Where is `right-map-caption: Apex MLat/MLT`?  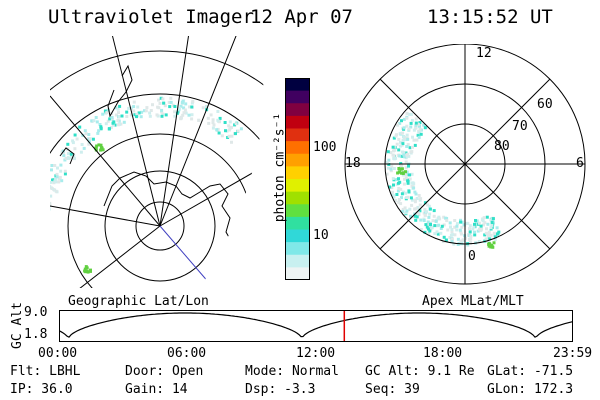
right-map-caption: Apex MLat/MLT is located at coordinates (473, 301).